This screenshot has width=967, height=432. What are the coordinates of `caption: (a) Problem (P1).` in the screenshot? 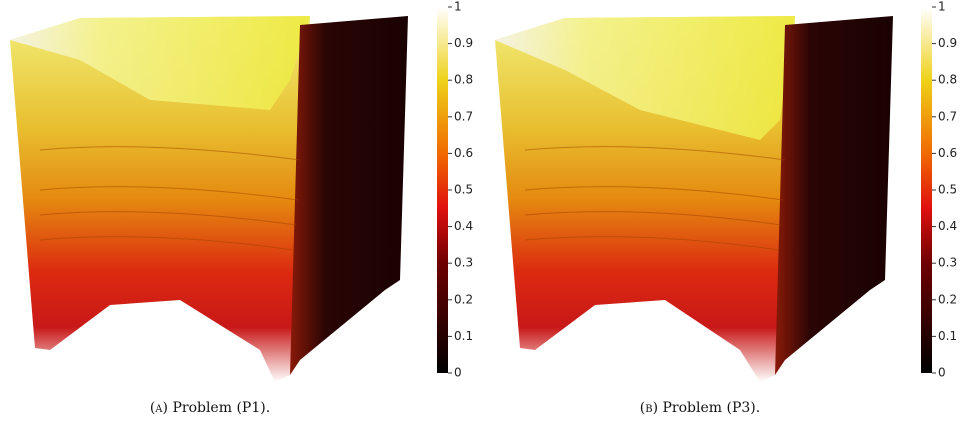 It's located at (210, 408).